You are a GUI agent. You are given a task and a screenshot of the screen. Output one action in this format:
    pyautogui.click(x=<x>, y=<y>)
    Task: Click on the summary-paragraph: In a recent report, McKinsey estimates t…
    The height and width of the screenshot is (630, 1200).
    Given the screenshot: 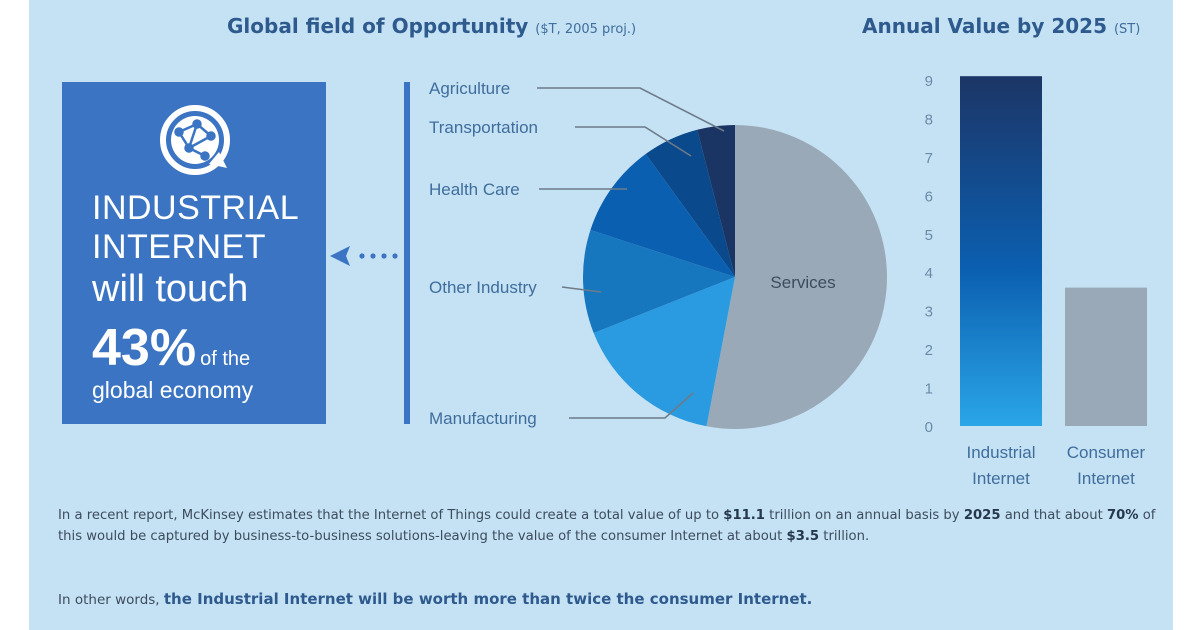 What is the action you would take?
    pyautogui.click(x=613, y=526)
    